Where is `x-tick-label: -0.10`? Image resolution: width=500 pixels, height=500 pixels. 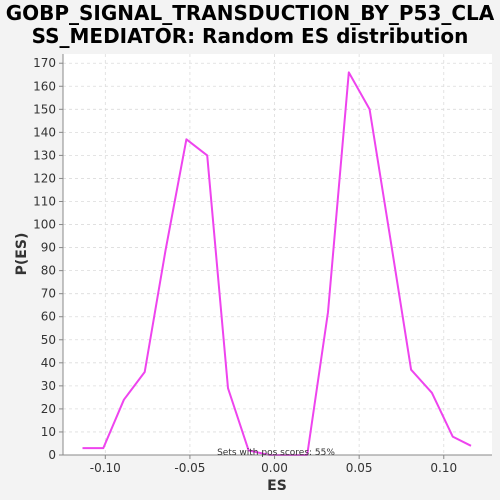 x-tick-label: -0.10 is located at coordinates (105, 468).